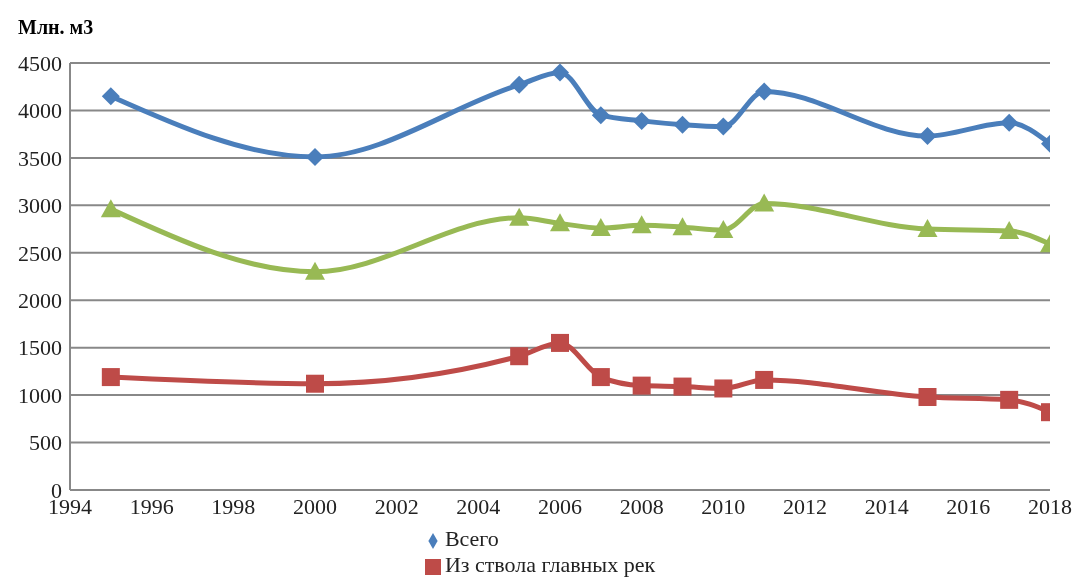  I want to click on x-tick-label: 2018, so click(1050, 506).